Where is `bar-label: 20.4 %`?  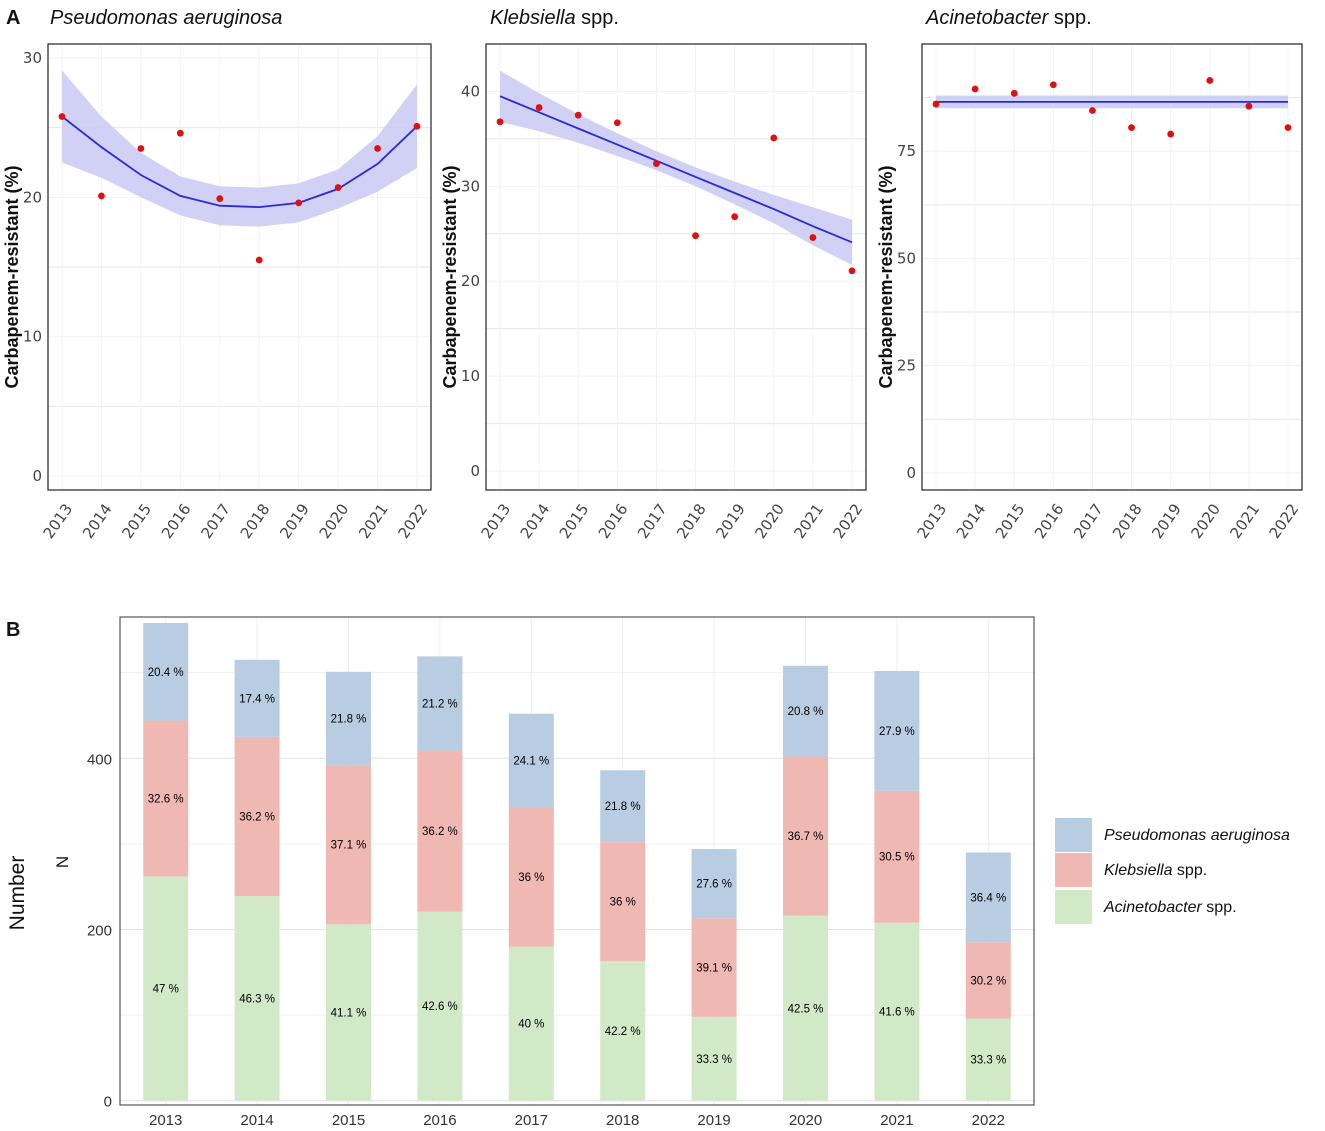 bar-label: 20.4 % is located at coordinates (166, 673).